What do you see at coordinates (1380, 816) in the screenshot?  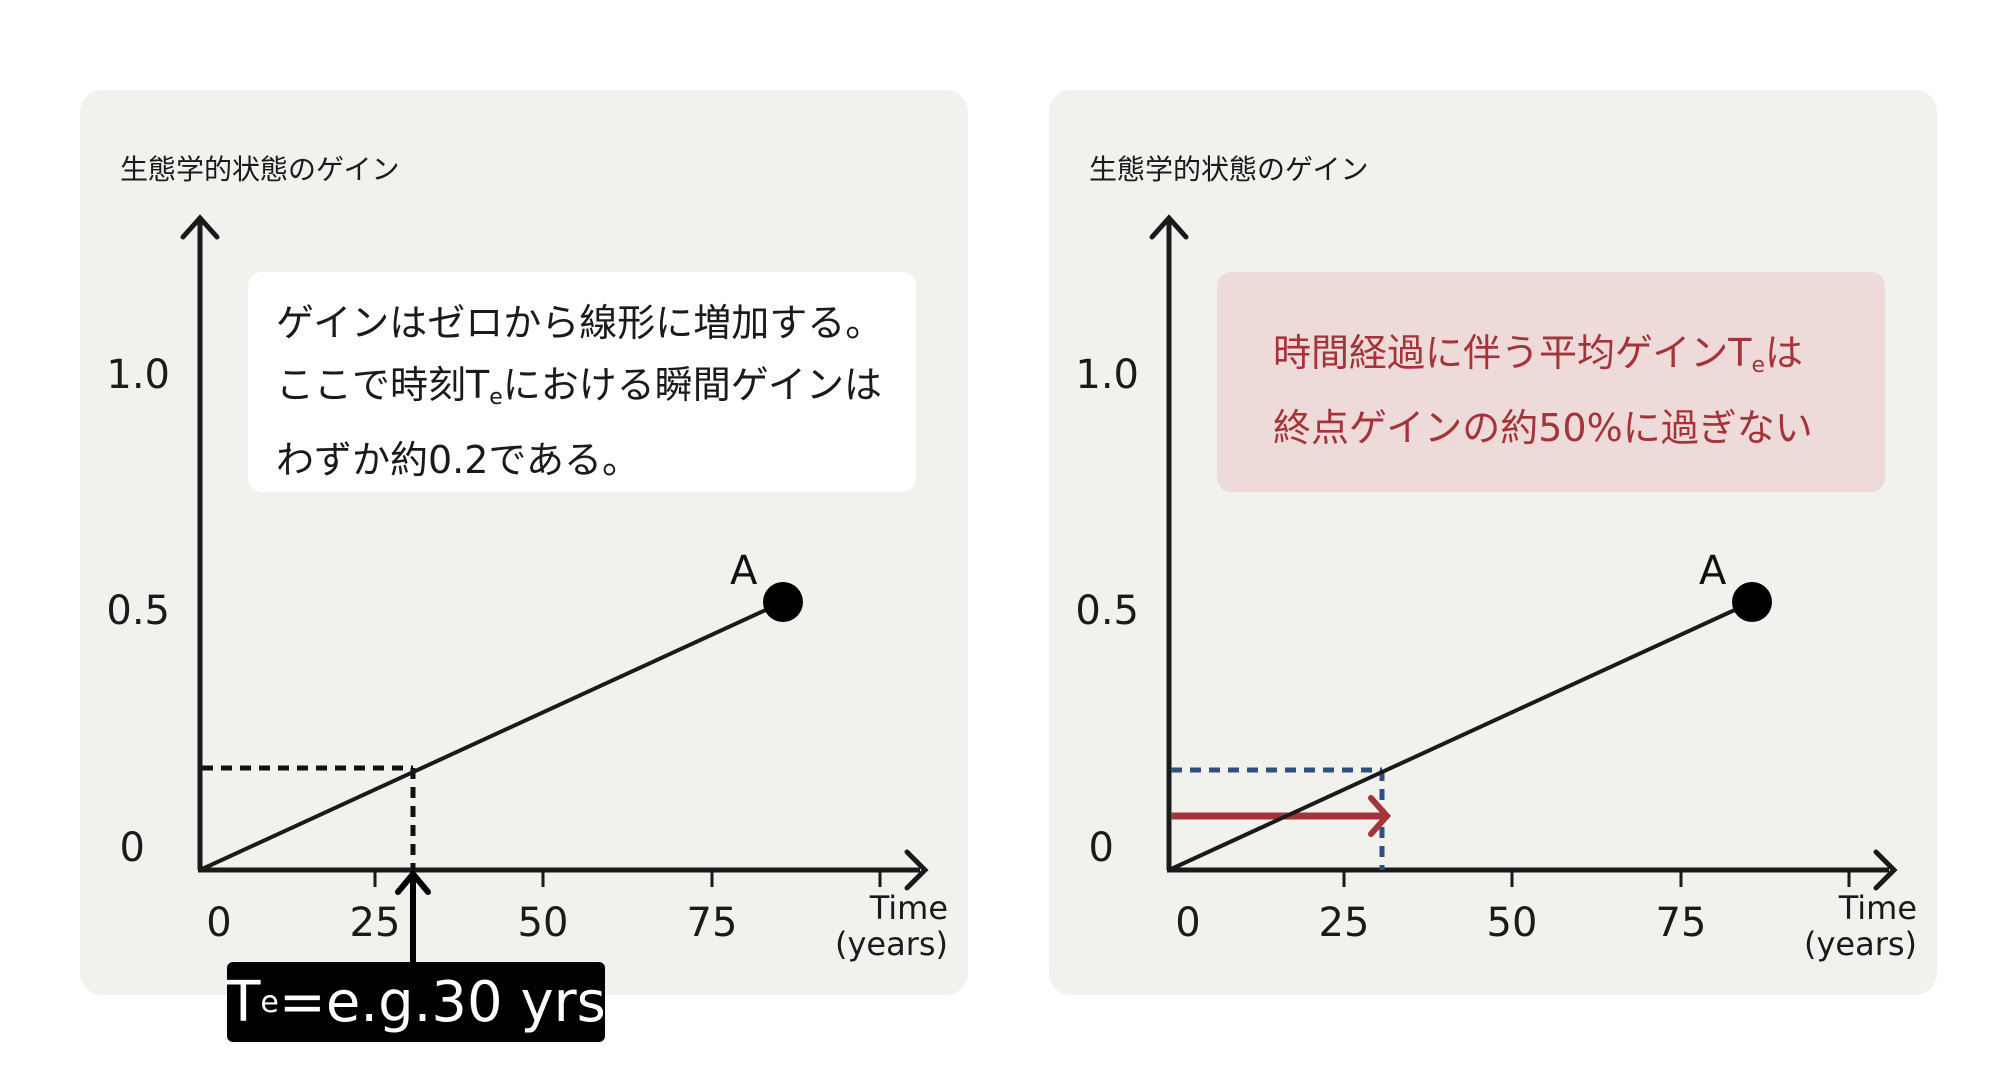 I see `average-arrow-head-icon` at bounding box center [1380, 816].